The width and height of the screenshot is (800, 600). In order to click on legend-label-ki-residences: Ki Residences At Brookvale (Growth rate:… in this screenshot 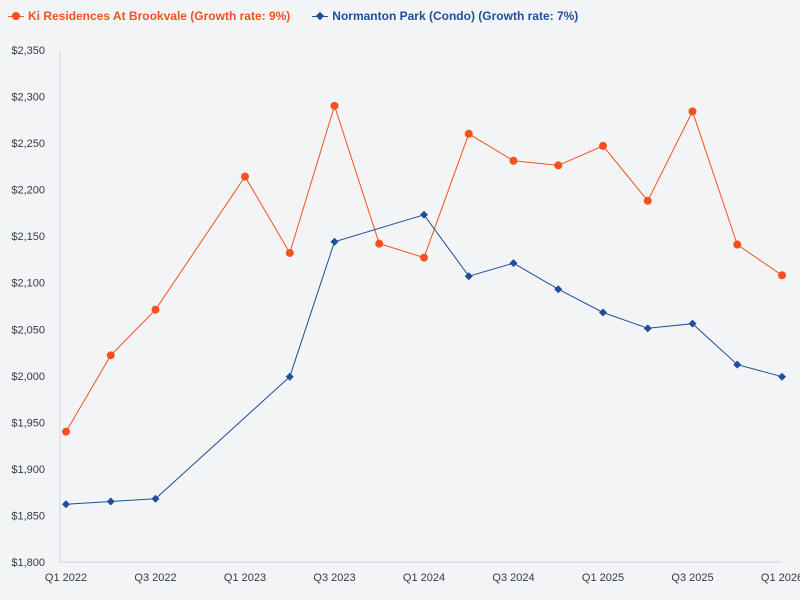, I will do `click(159, 16)`.